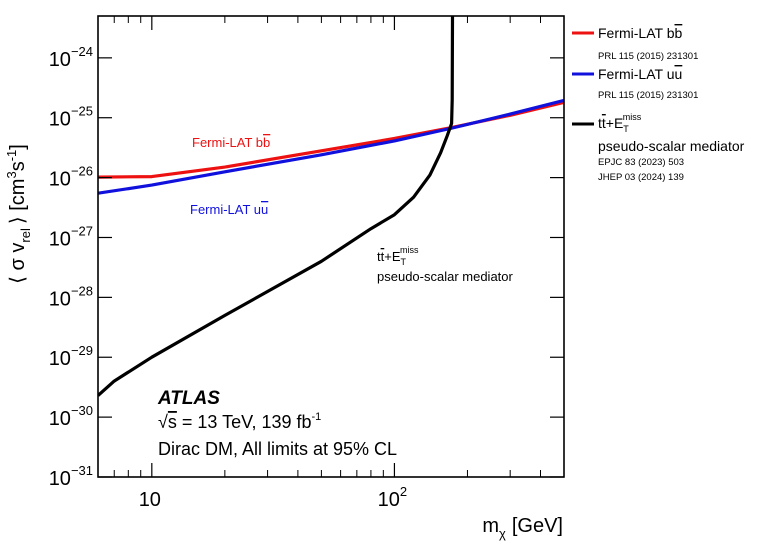 This screenshot has width=763, height=548. What do you see at coordinates (71, 236) in the screenshot?
I see `y-tick-label: 10−27` at bounding box center [71, 236].